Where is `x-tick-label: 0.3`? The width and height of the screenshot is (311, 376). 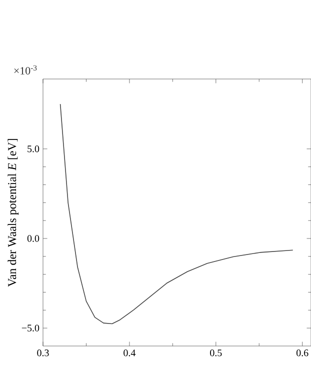
x-tick-label: 0.3 is located at coordinates (43, 353).